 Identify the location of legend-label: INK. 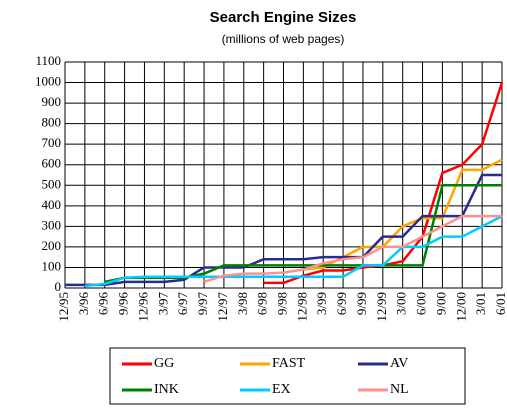
(166, 389).